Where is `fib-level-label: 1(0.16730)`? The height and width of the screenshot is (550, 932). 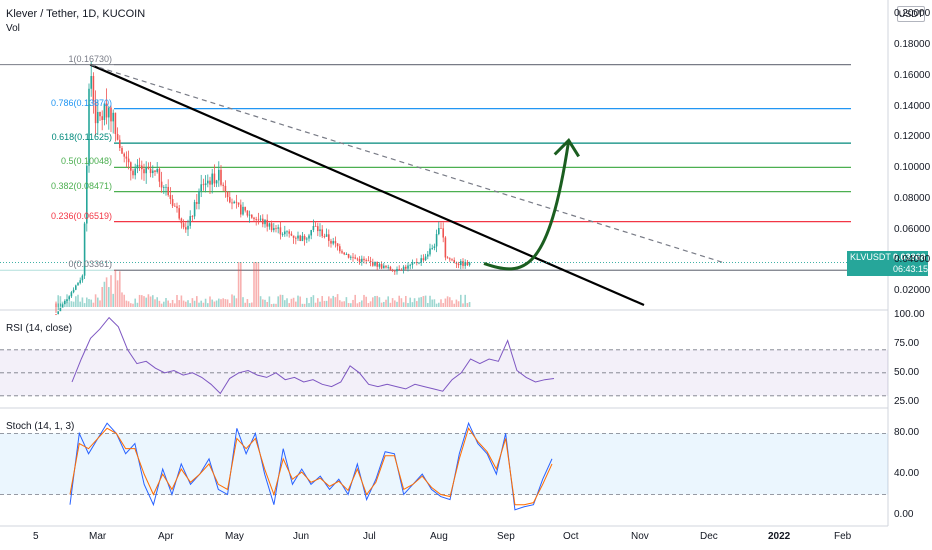
fib-level-label: 1(0.16730) is located at coordinates (90, 58).